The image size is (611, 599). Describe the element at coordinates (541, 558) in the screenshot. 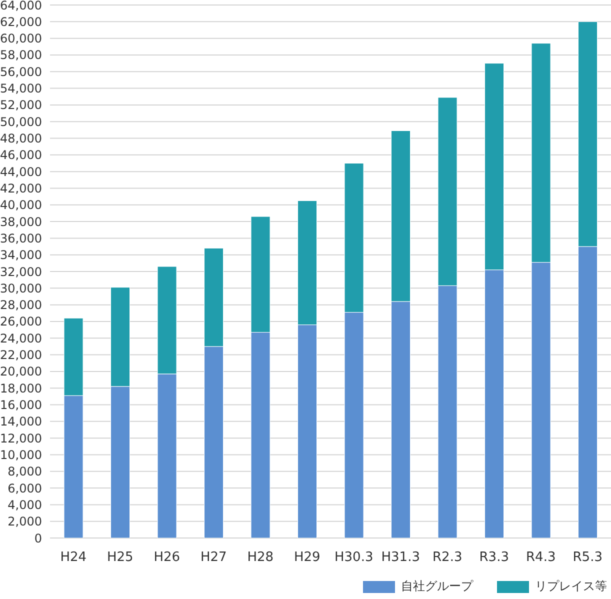

I see `x-tick-label: R4.3` at that location.